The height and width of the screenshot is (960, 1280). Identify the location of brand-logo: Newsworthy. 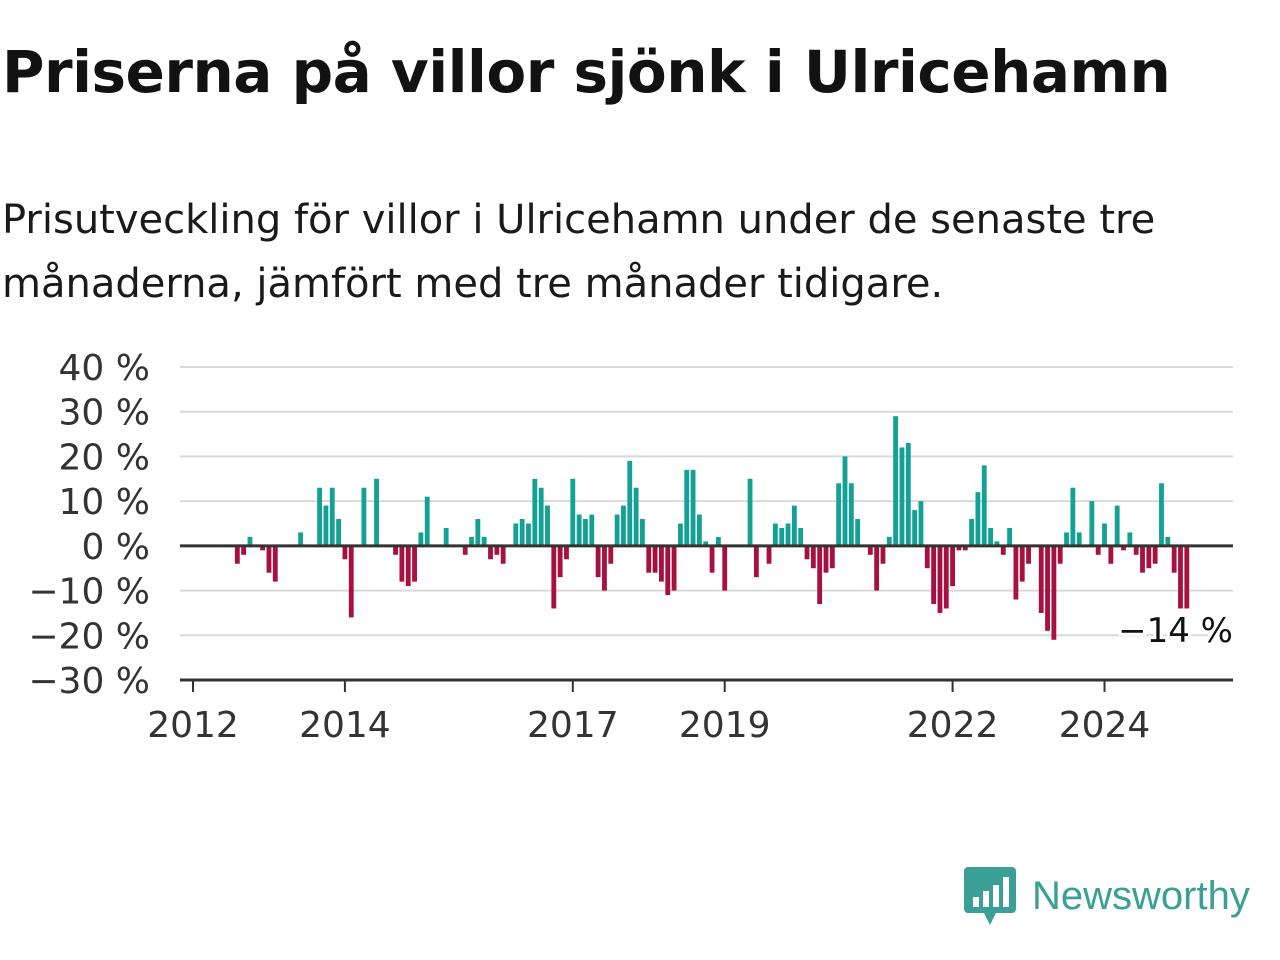
(1107, 896).